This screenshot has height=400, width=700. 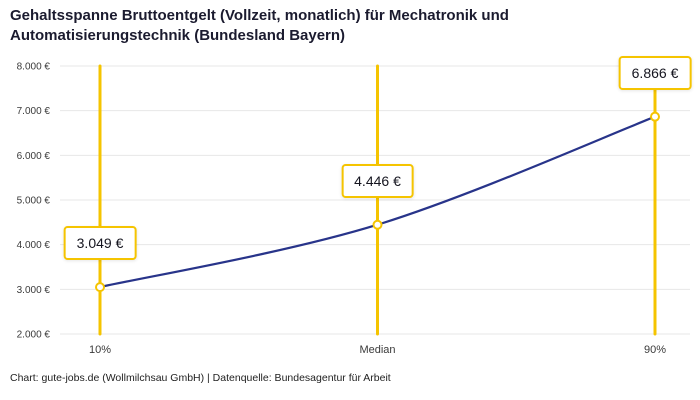 I want to click on value-label-box: 3.049 €, so click(x=100, y=243).